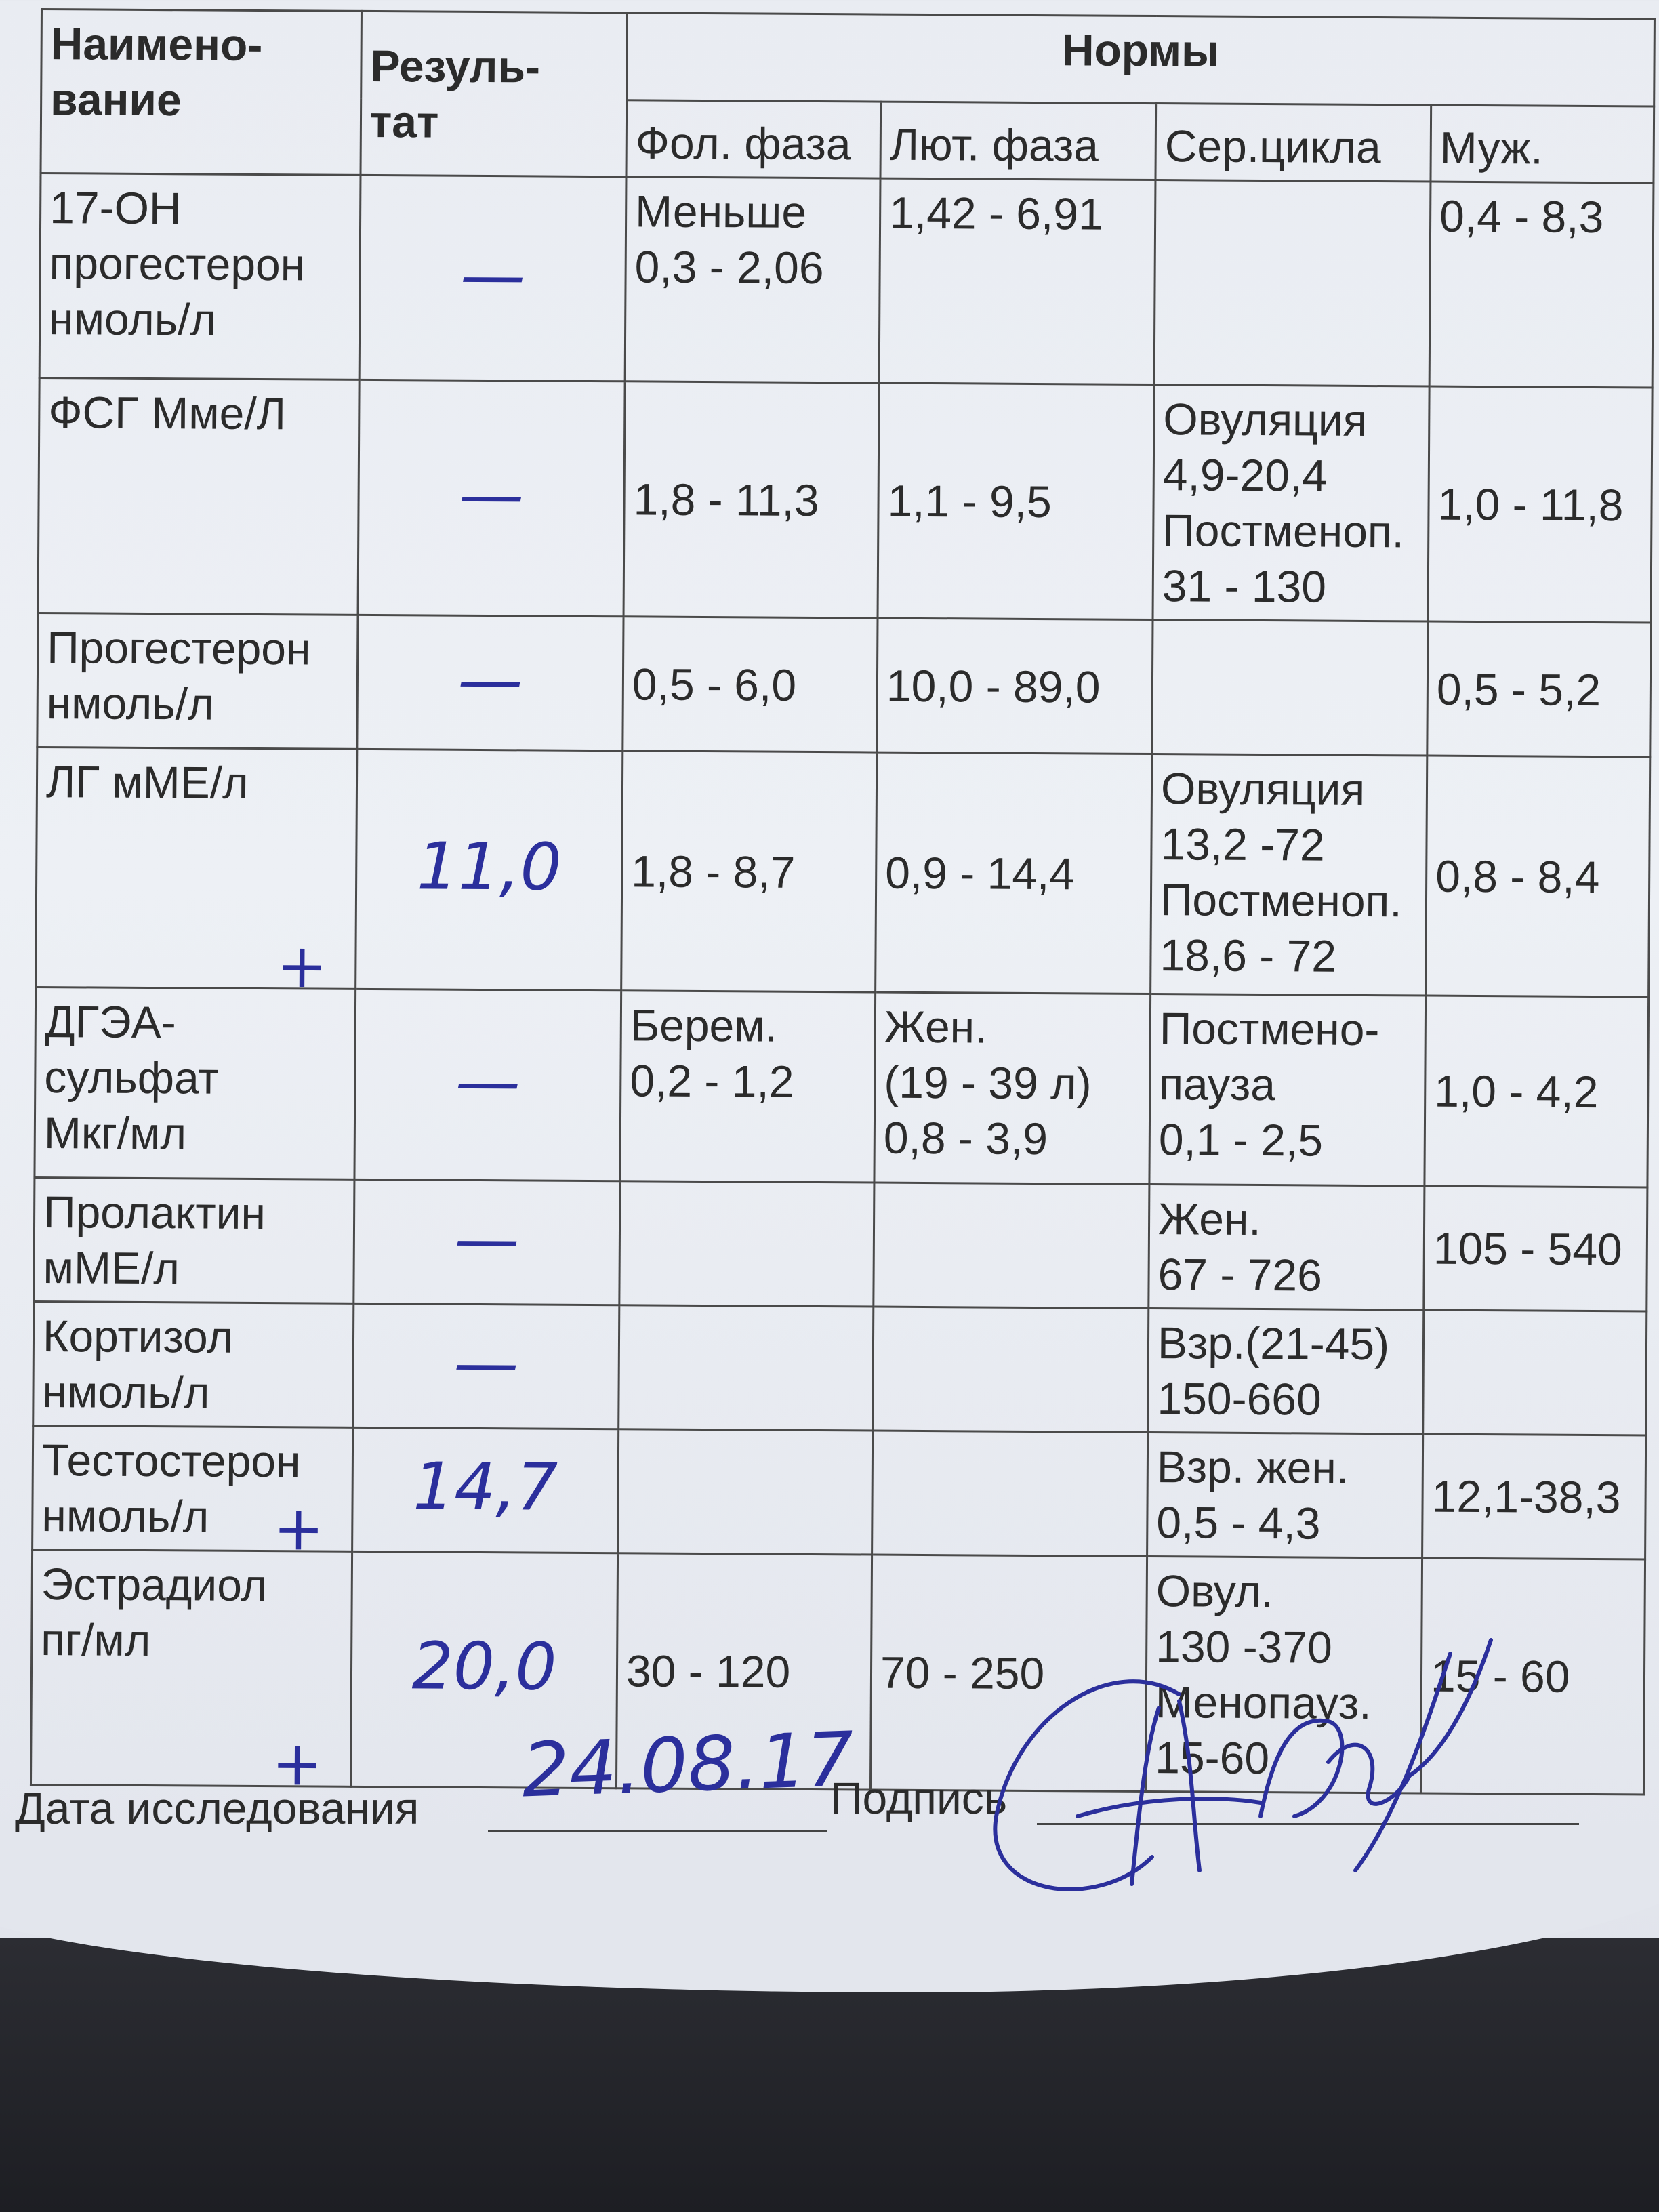 The width and height of the screenshot is (1659, 2212). I want to click on date-value: 24.08.17, so click(687, 1765).